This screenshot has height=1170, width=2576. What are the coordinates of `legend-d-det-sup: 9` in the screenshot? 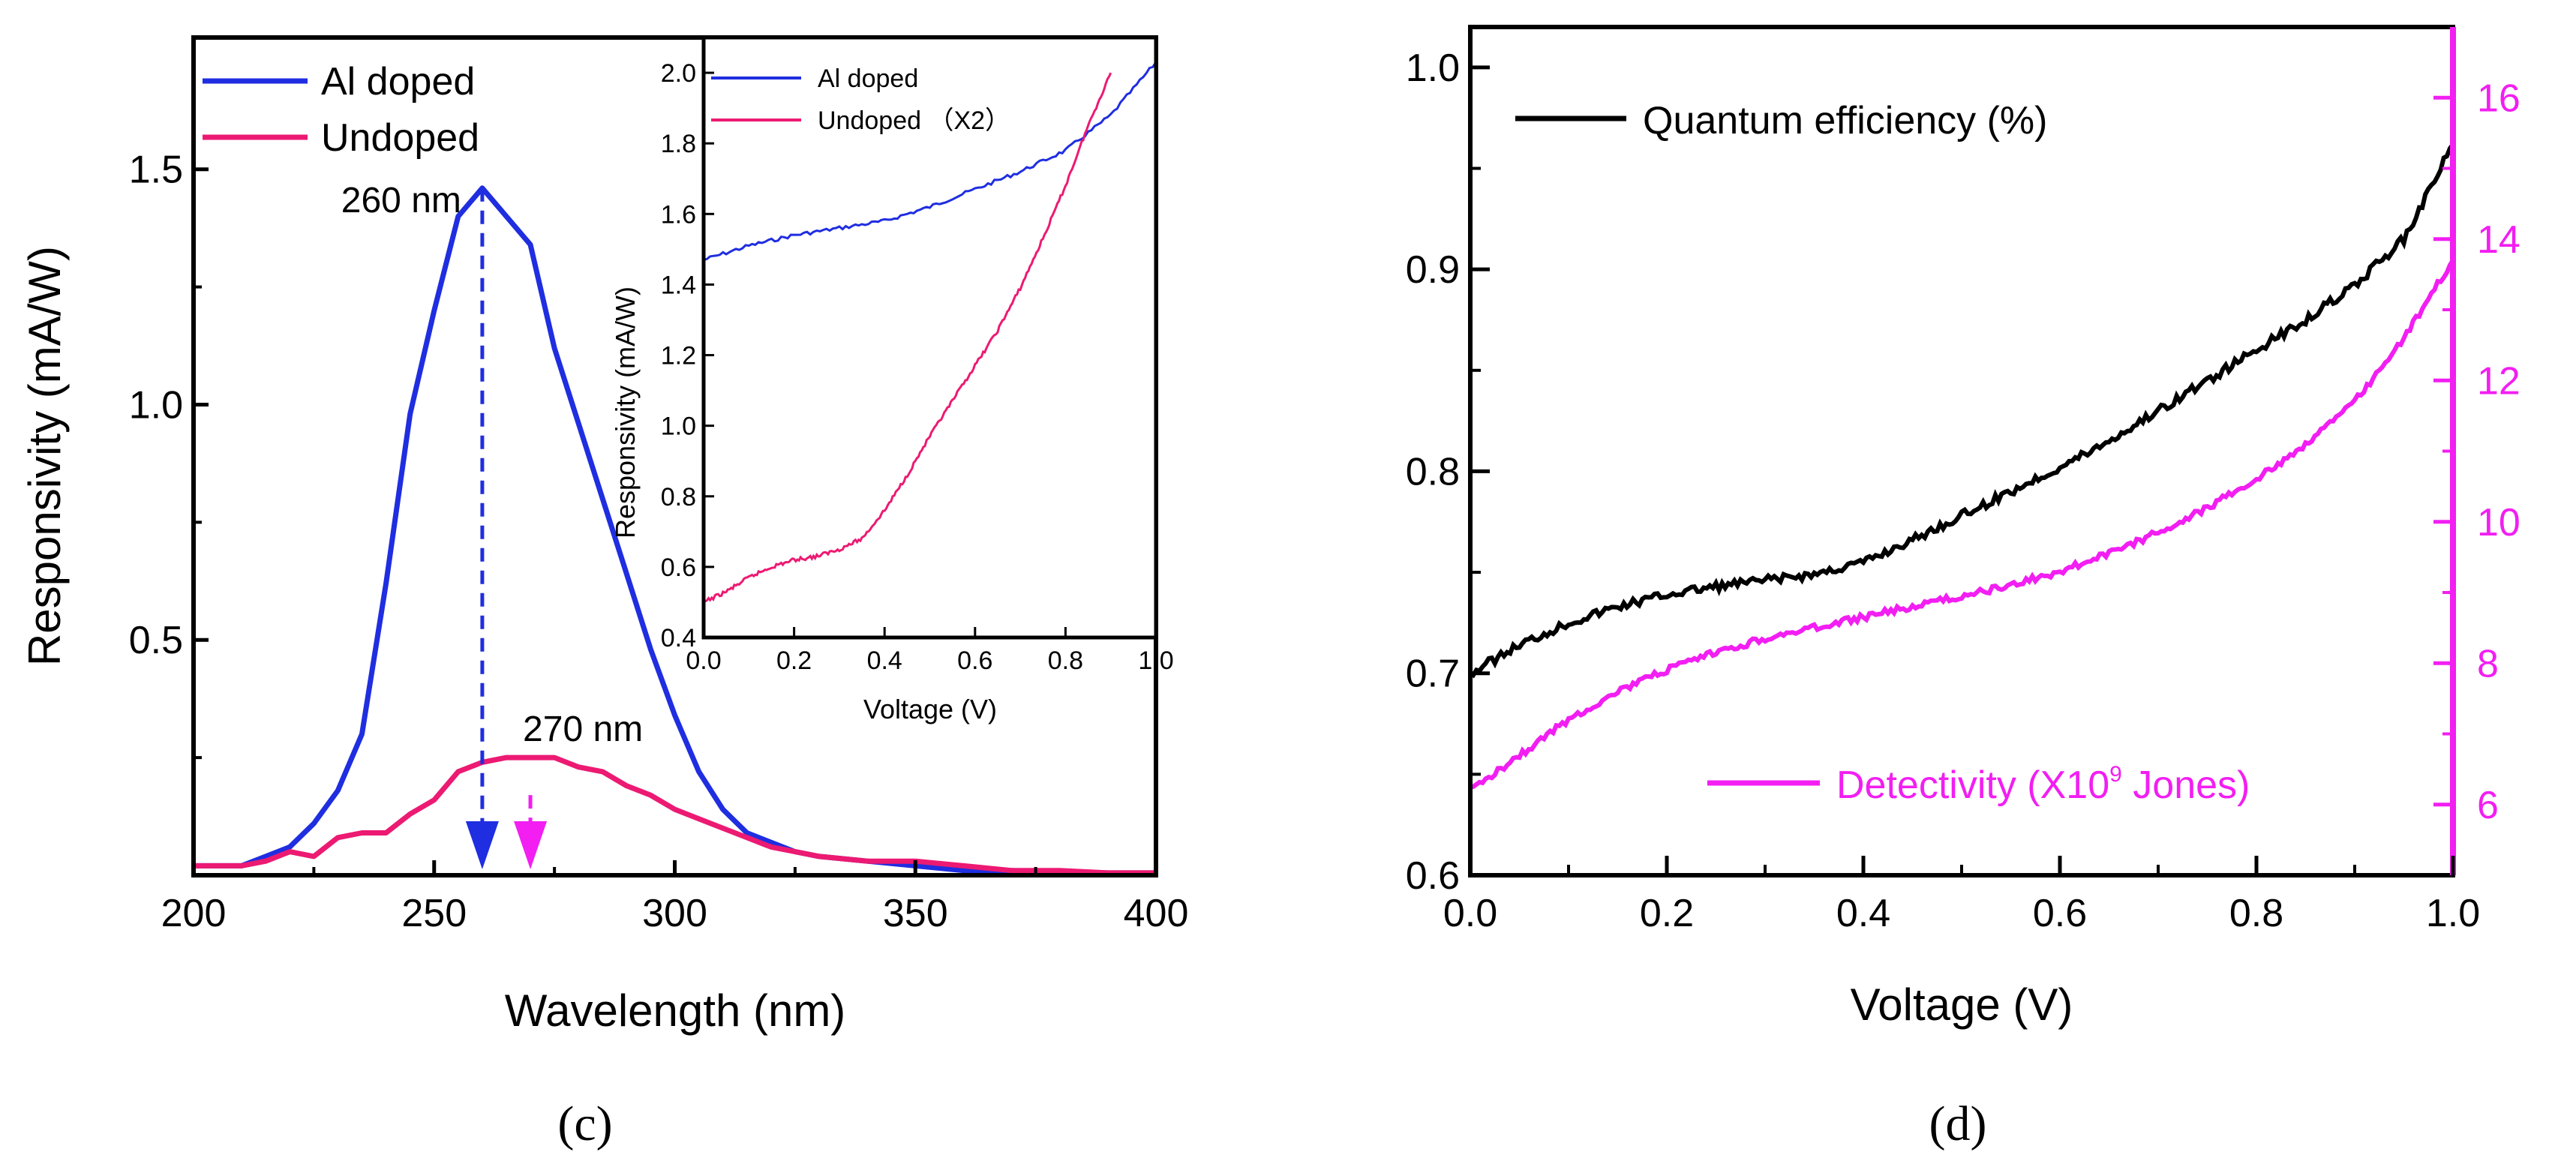 It's located at (2115, 774).